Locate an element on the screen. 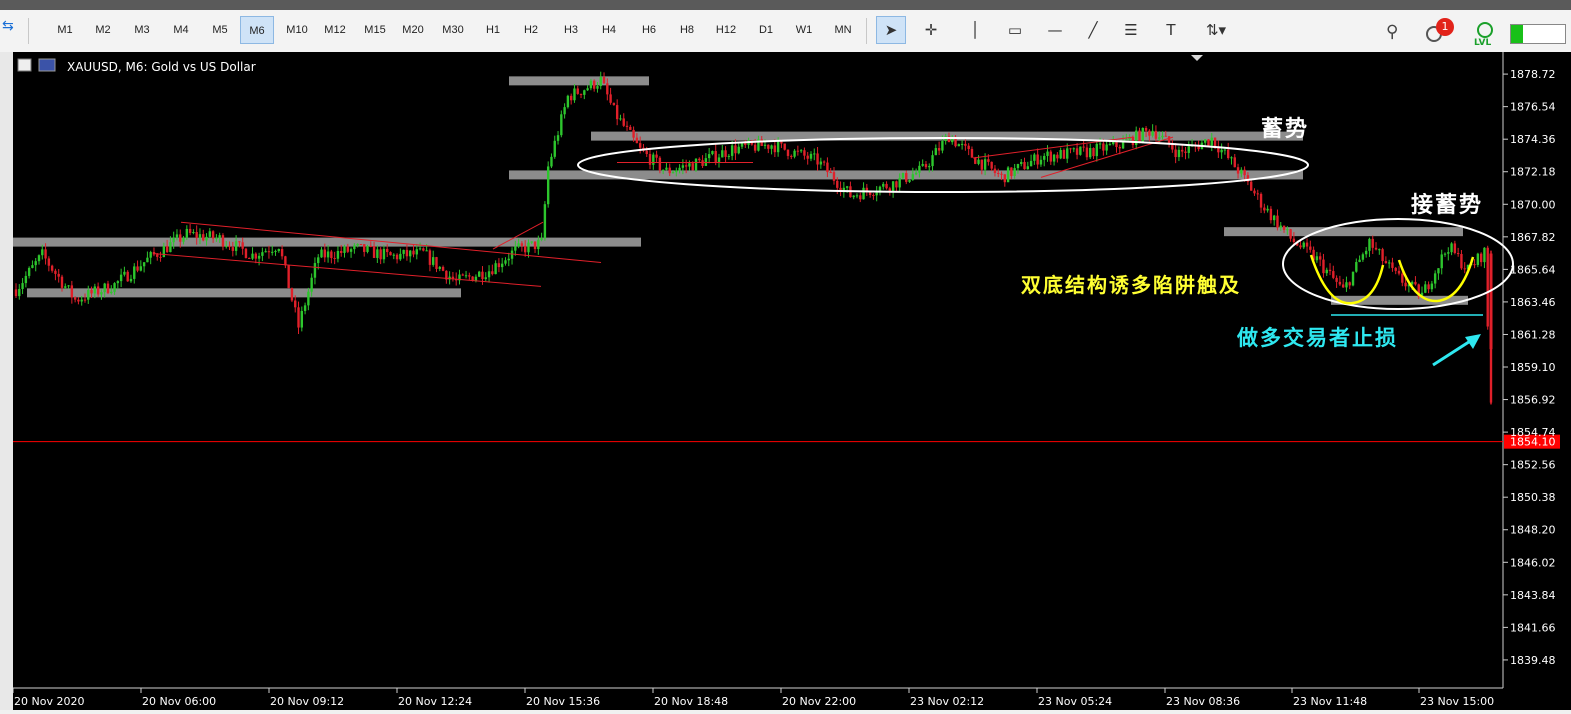  y-tick-label: 1867.82 is located at coordinates (1533, 237).